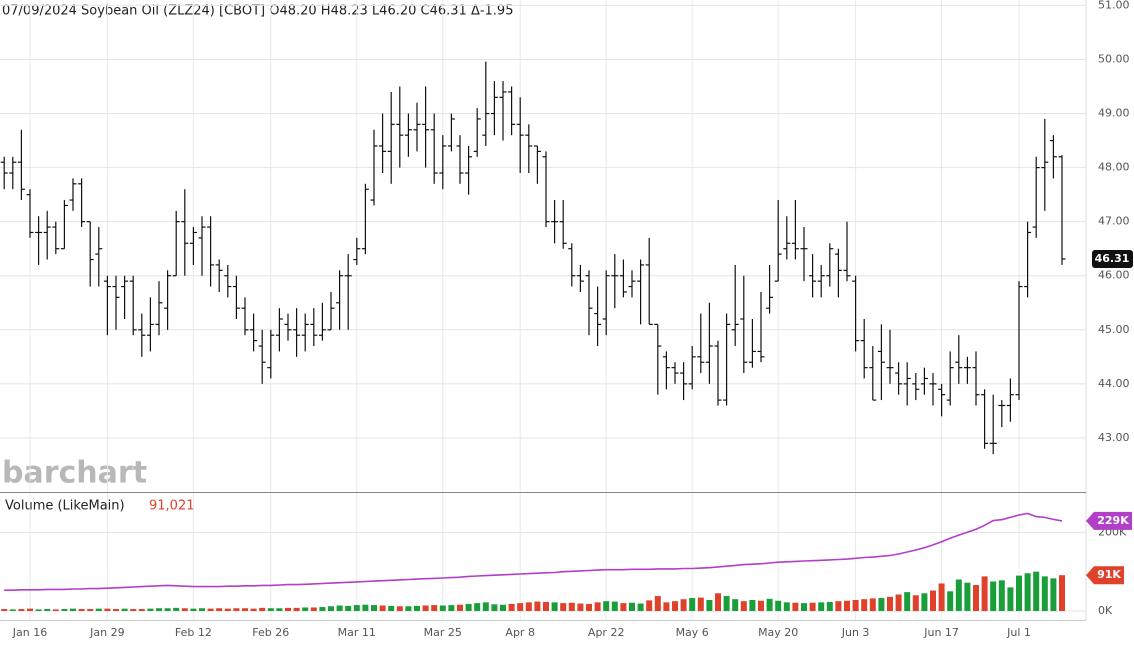  Describe the element at coordinates (606, 632) in the screenshot. I see `x-tick-label: Apr 22` at that location.